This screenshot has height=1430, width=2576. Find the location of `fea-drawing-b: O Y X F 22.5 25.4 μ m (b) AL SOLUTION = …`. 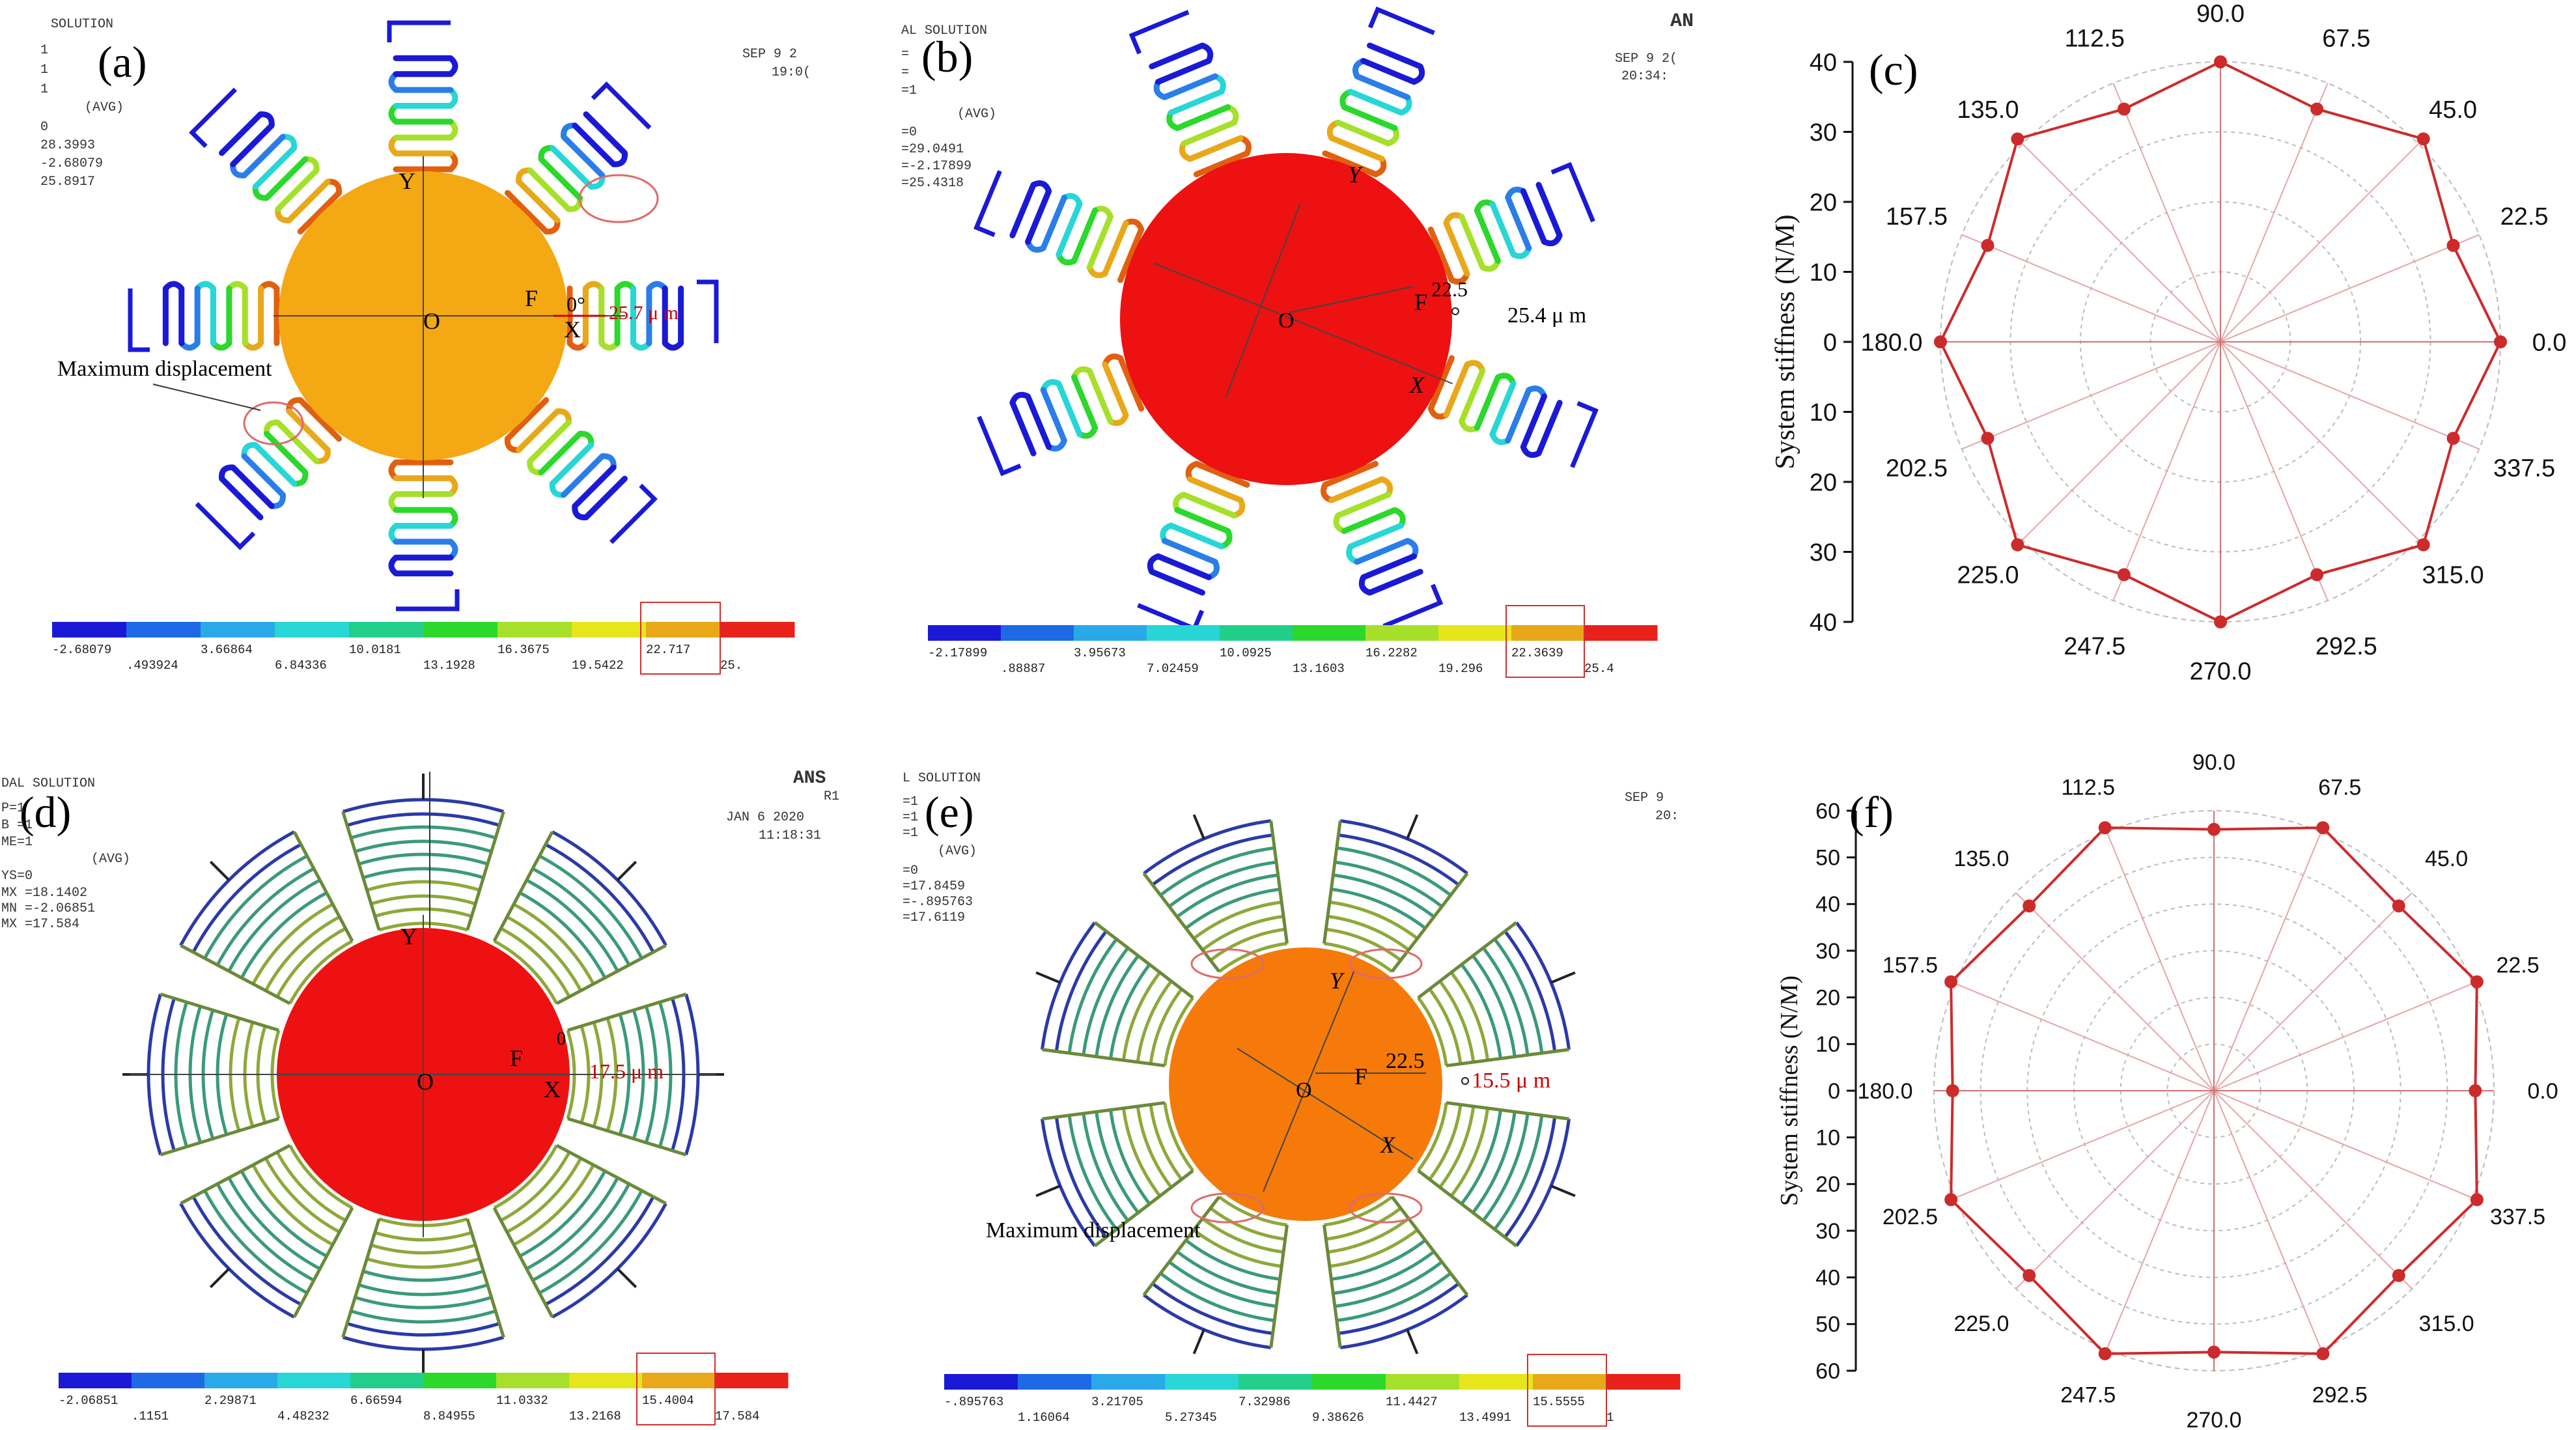

fea-drawing-b: O Y X F 22.5 25.4 μ m (b) AL SOLUTION = … is located at coordinates (1298, 342).